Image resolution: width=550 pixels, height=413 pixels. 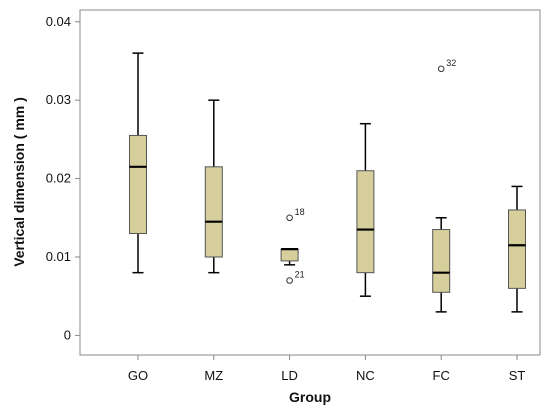 What do you see at coordinates (365, 375) in the screenshot?
I see `x-tick-label-nc: NC` at bounding box center [365, 375].